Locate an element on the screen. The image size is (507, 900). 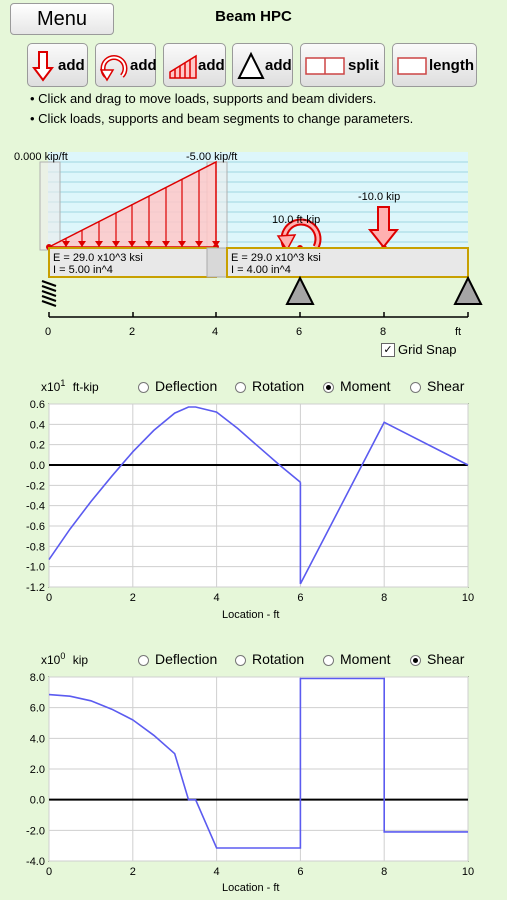
grid-snap-label: Grid Snap is located at coordinates (427, 349).